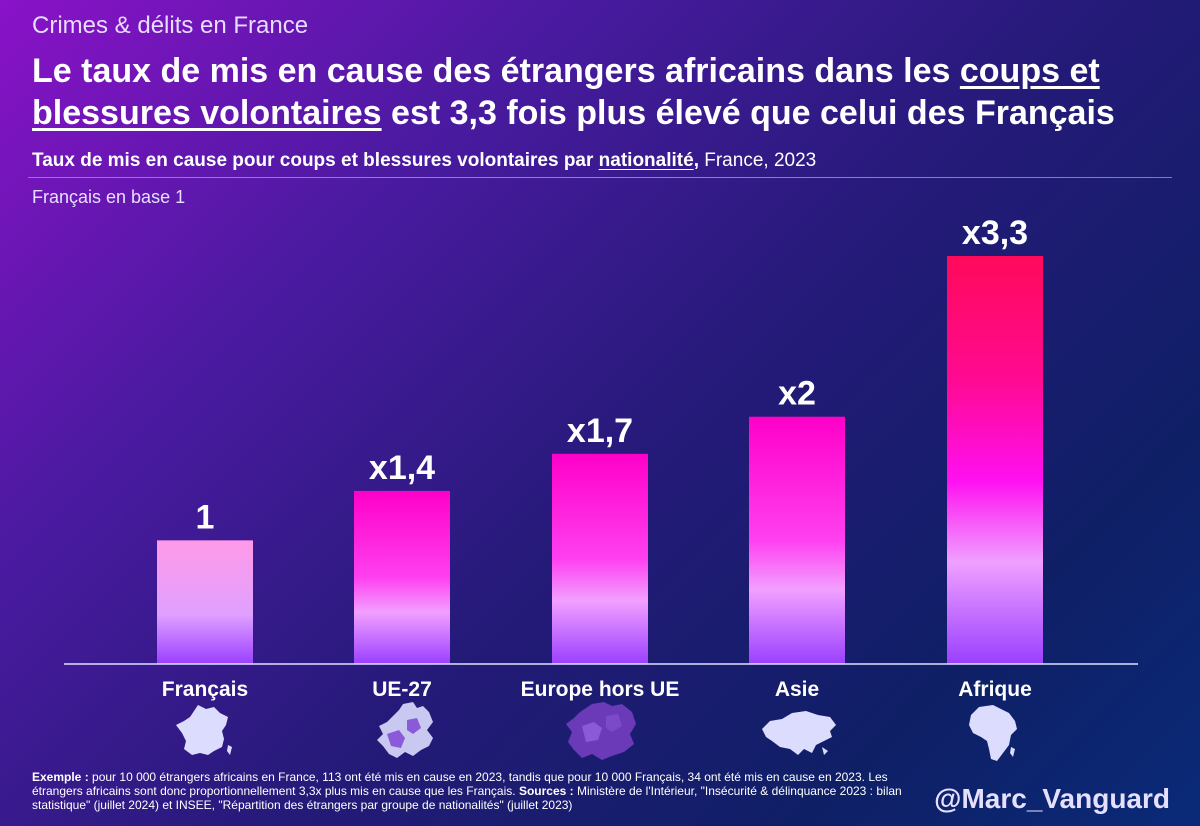 Image resolution: width=1200 pixels, height=826 pixels. What do you see at coordinates (60, 777) in the screenshot?
I see `footnote-label: Exemple :` at bounding box center [60, 777].